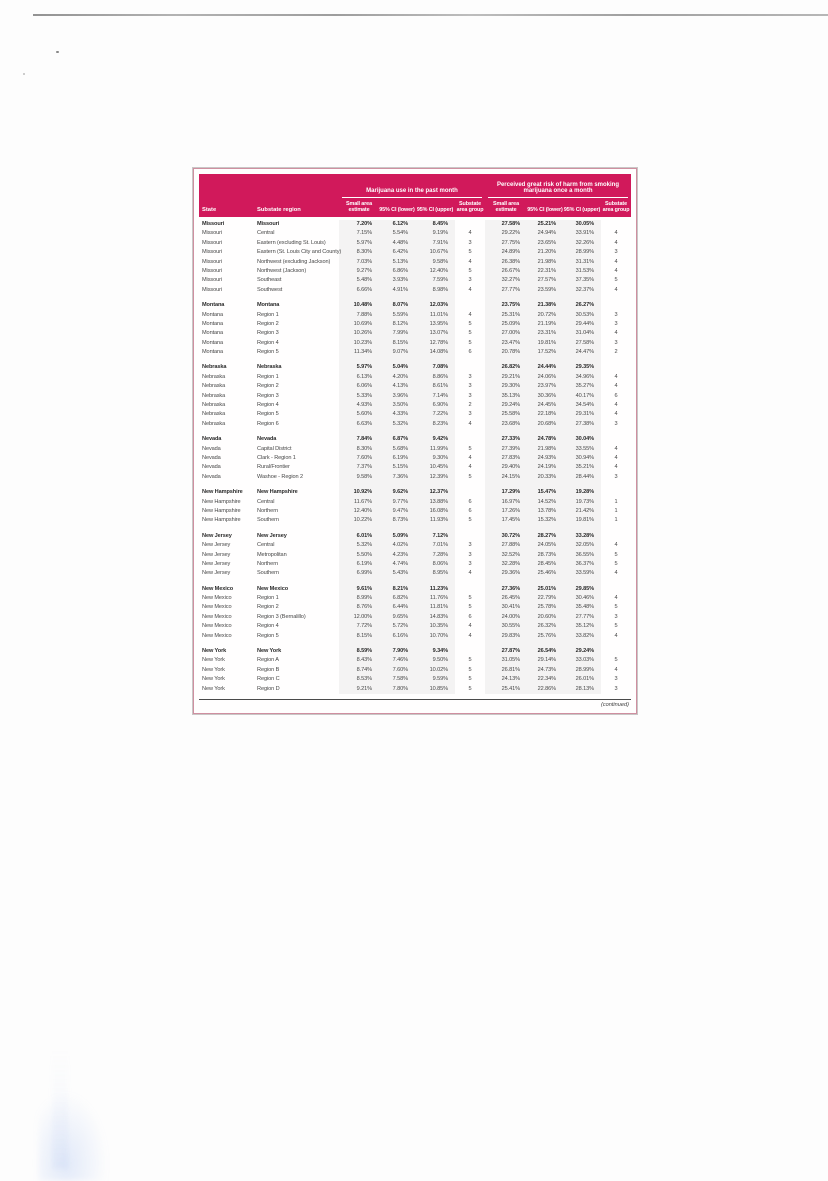  I want to click on cell-state: New Jersey, so click(217, 535).